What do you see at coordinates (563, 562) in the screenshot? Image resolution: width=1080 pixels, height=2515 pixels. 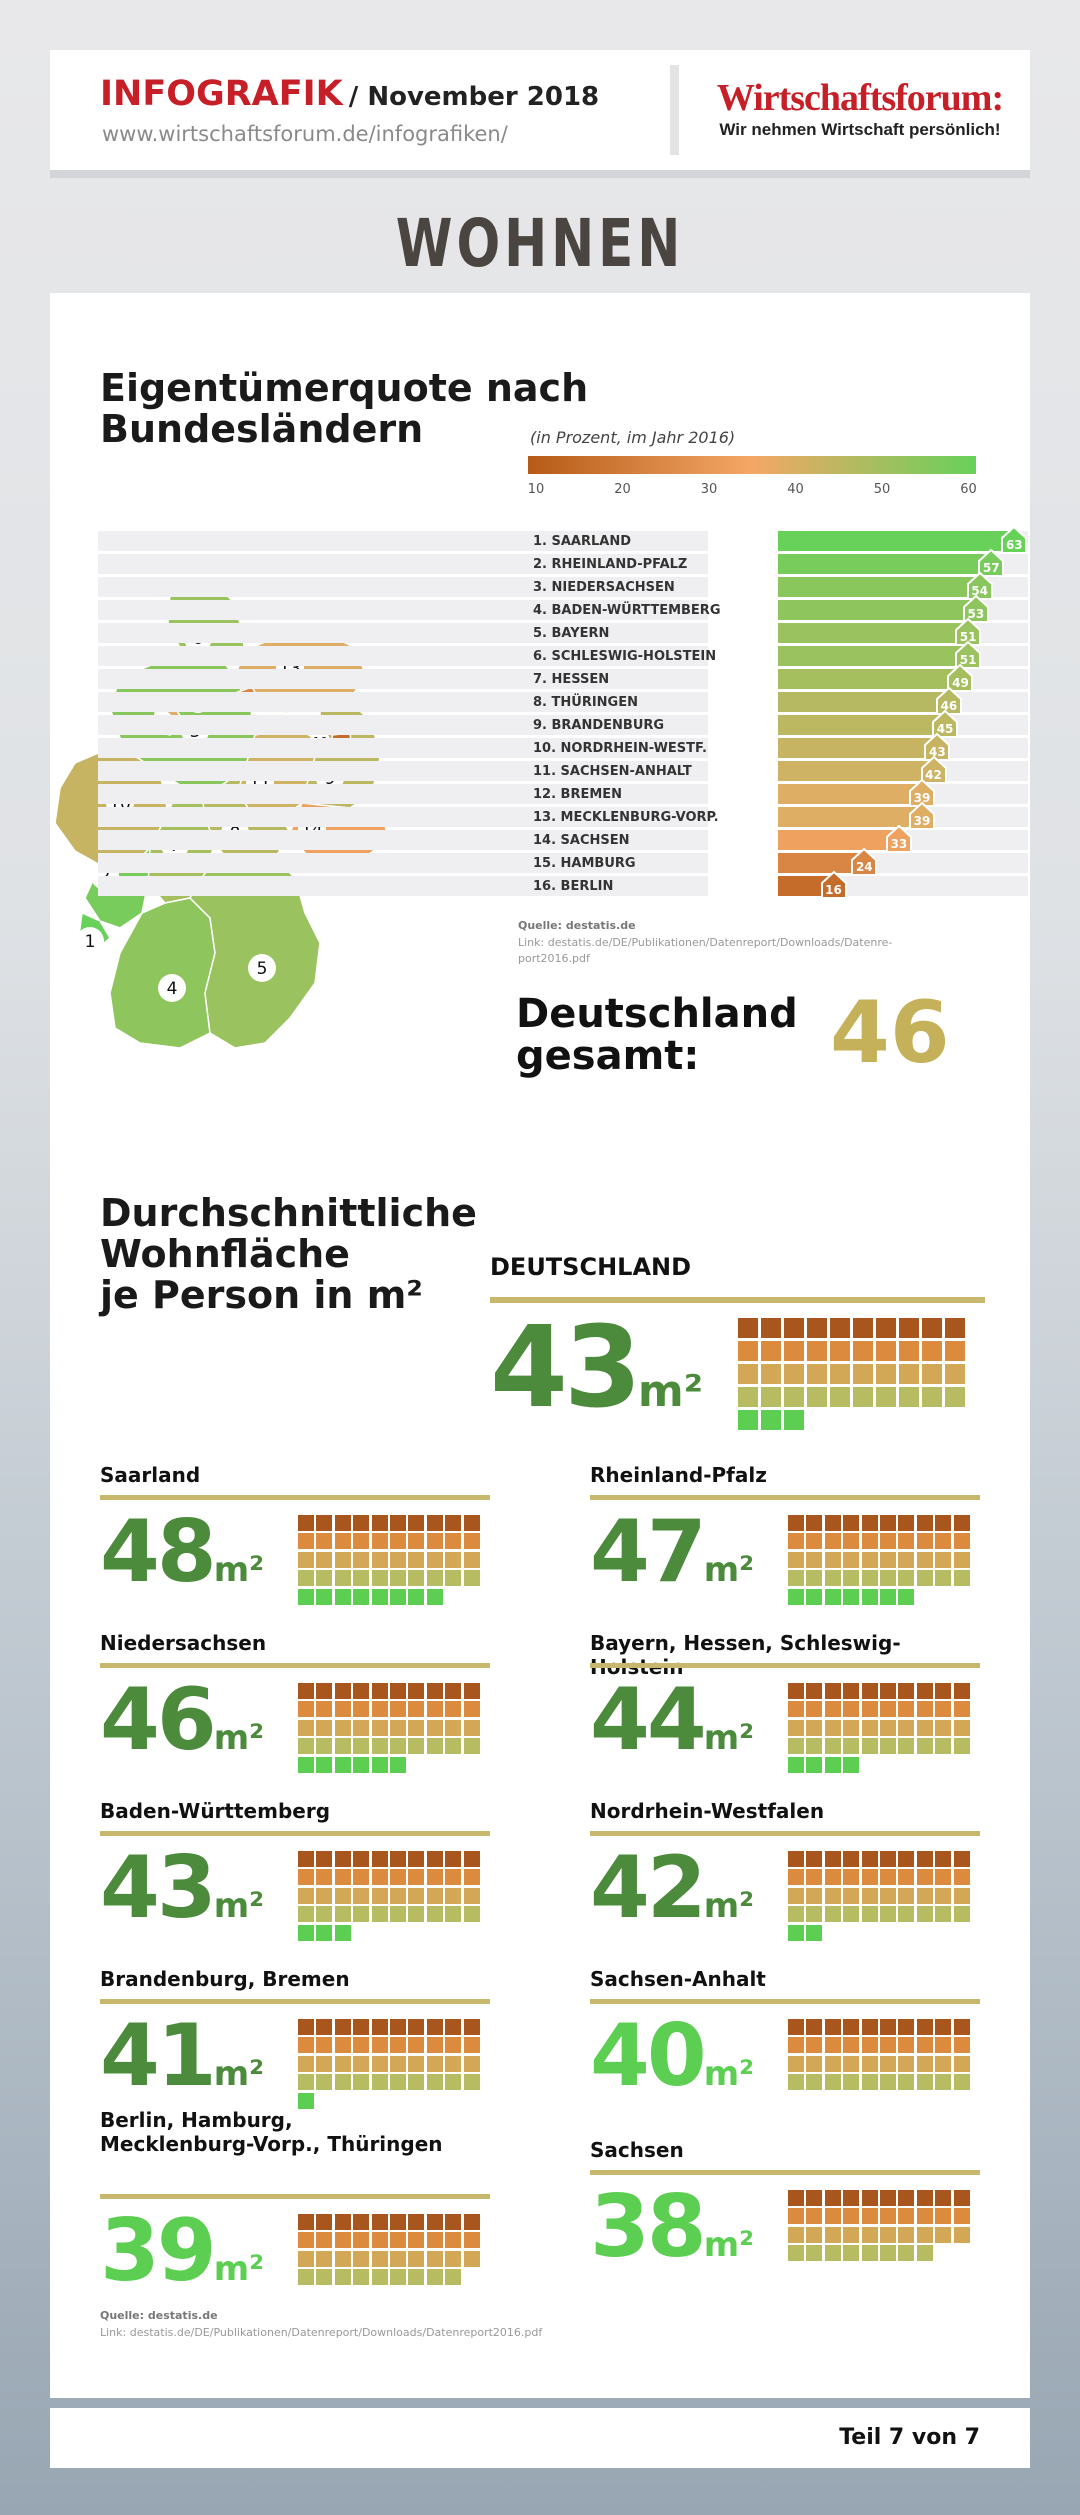 I see `ranking-row: 2. RHEINLAND-PFALZ 57` at bounding box center [563, 562].